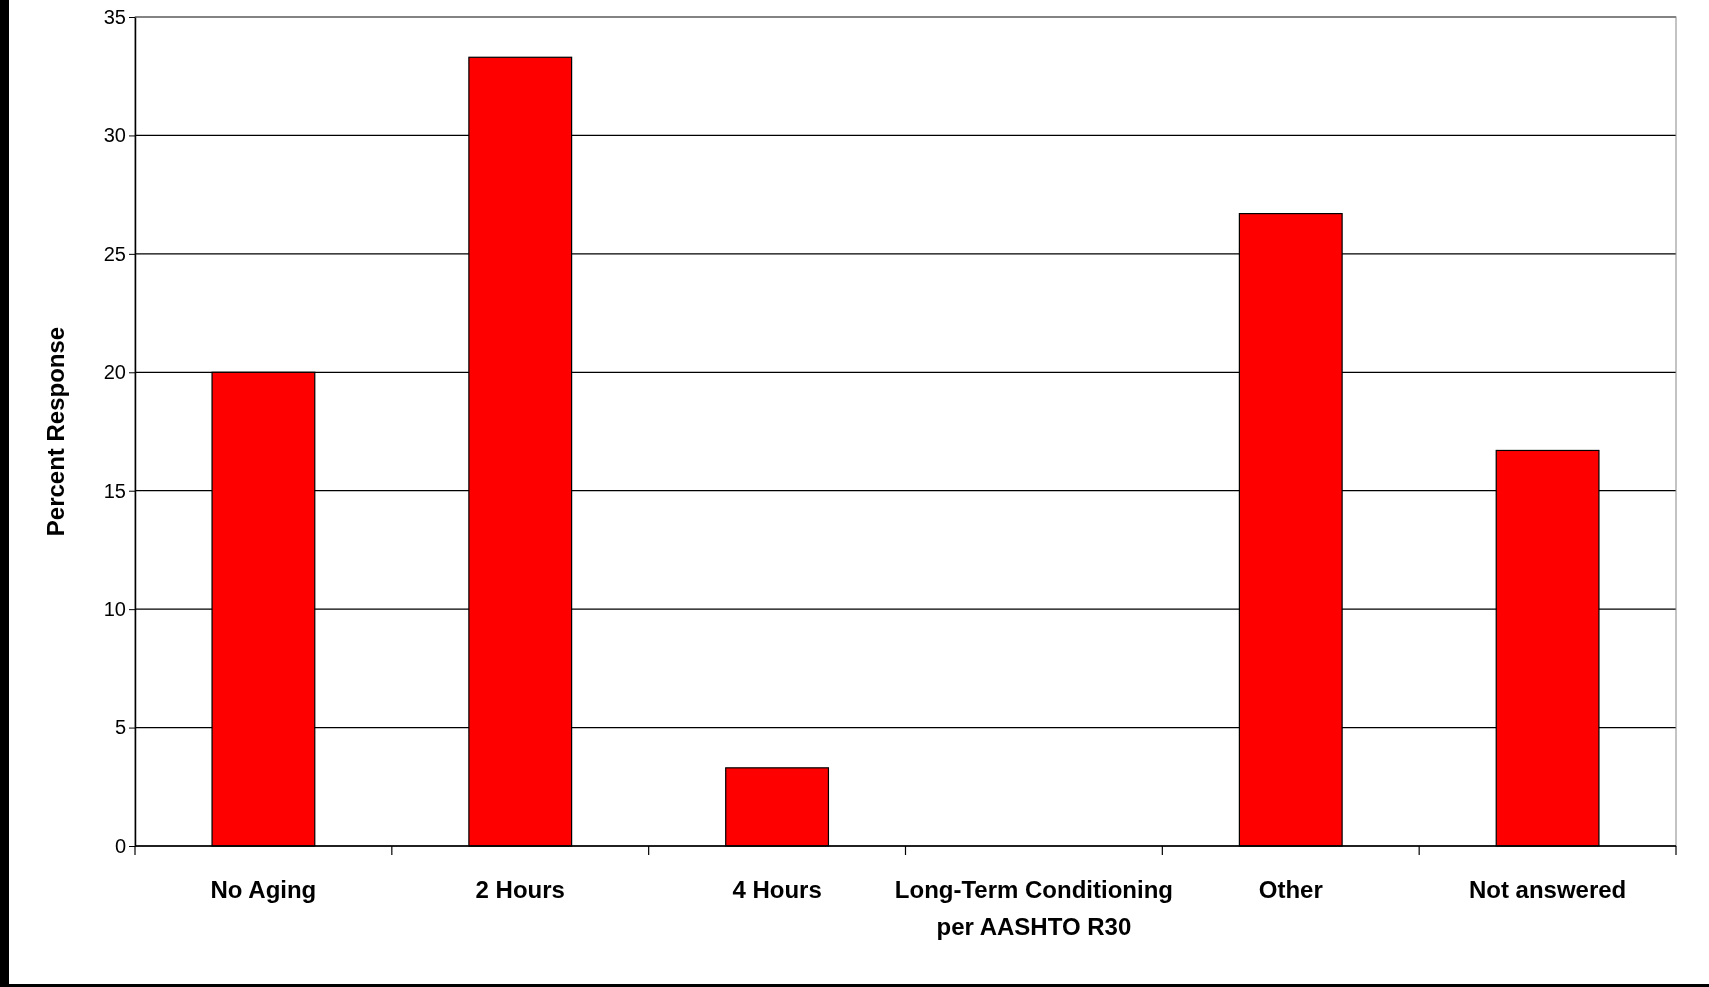 The image size is (1709, 987). What do you see at coordinates (114, 135) in the screenshot?
I see `y-tick-label: 30` at bounding box center [114, 135].